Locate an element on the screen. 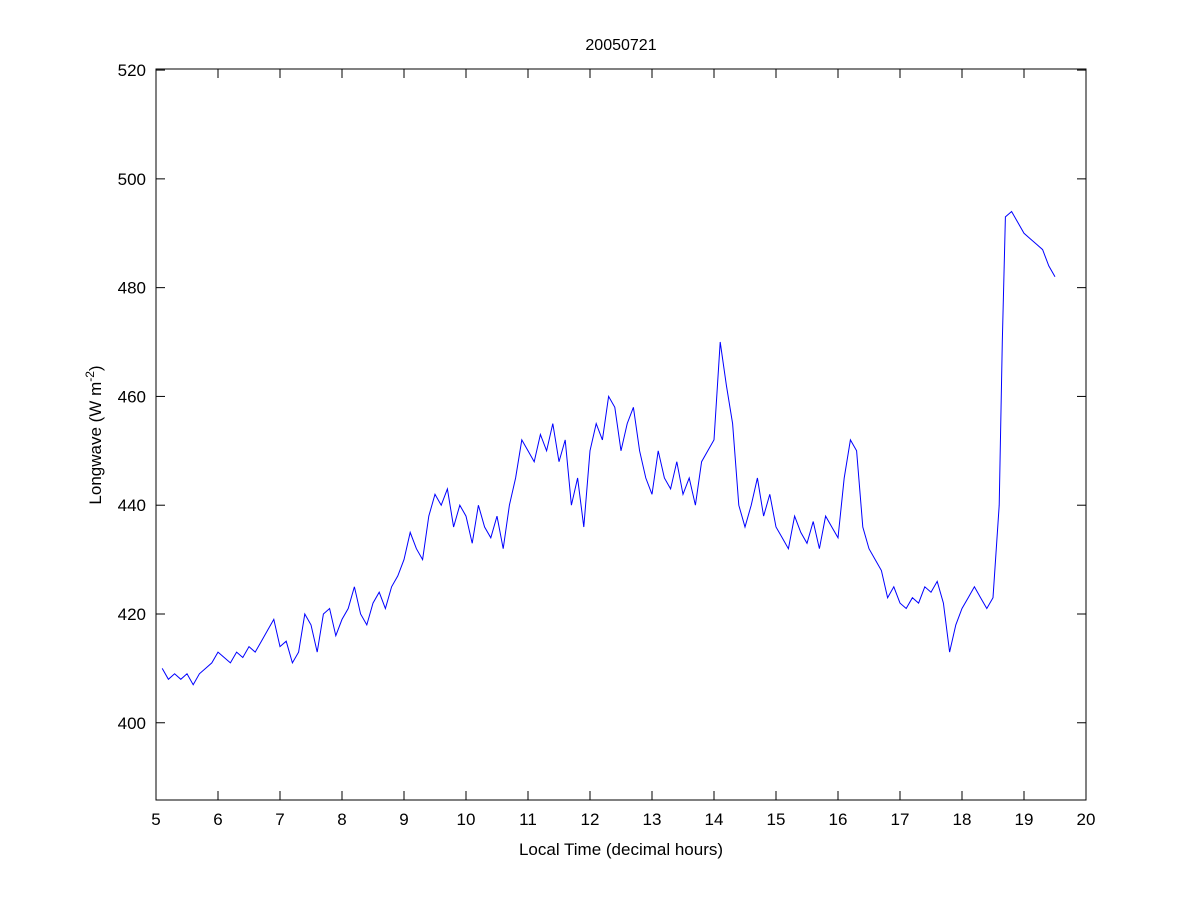 This screenshot has width=1200, height=905. y-tick-label: 460 is located at coordinates (132, 396).